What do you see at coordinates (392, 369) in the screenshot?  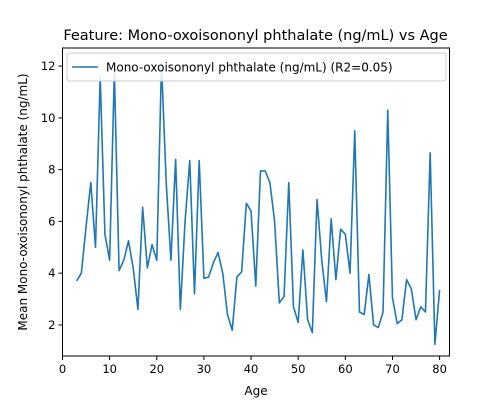 I see `x-tick-label: 70` at bounding box center [392, 369].